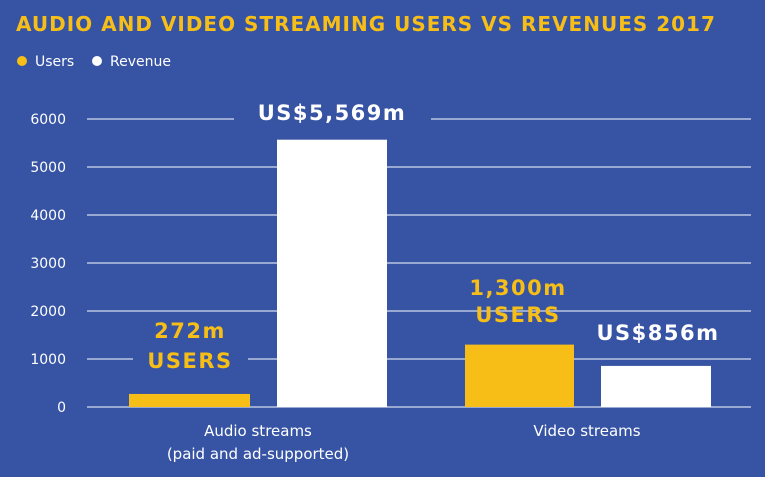 This screenshot has width=765, height=477. I want to click on y-tick-label: 6000, so click(48, 120).